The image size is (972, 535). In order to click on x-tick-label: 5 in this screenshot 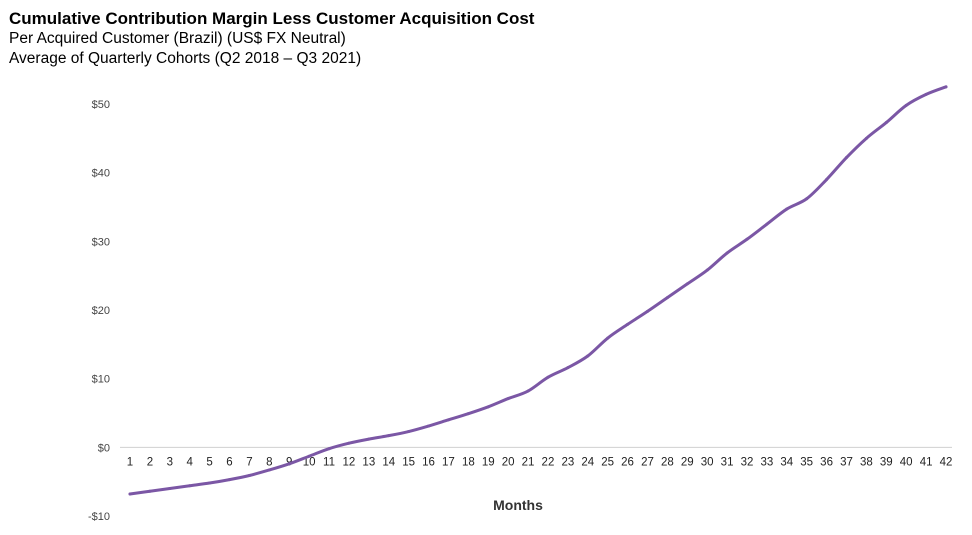, I will do `click(209, 462)`.